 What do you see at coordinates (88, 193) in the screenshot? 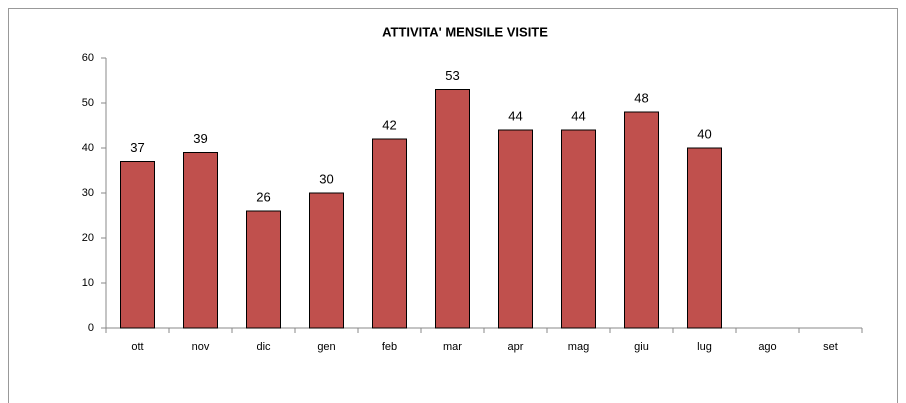
I see `y-tick-label: 30` at bounding box center [88, 193].